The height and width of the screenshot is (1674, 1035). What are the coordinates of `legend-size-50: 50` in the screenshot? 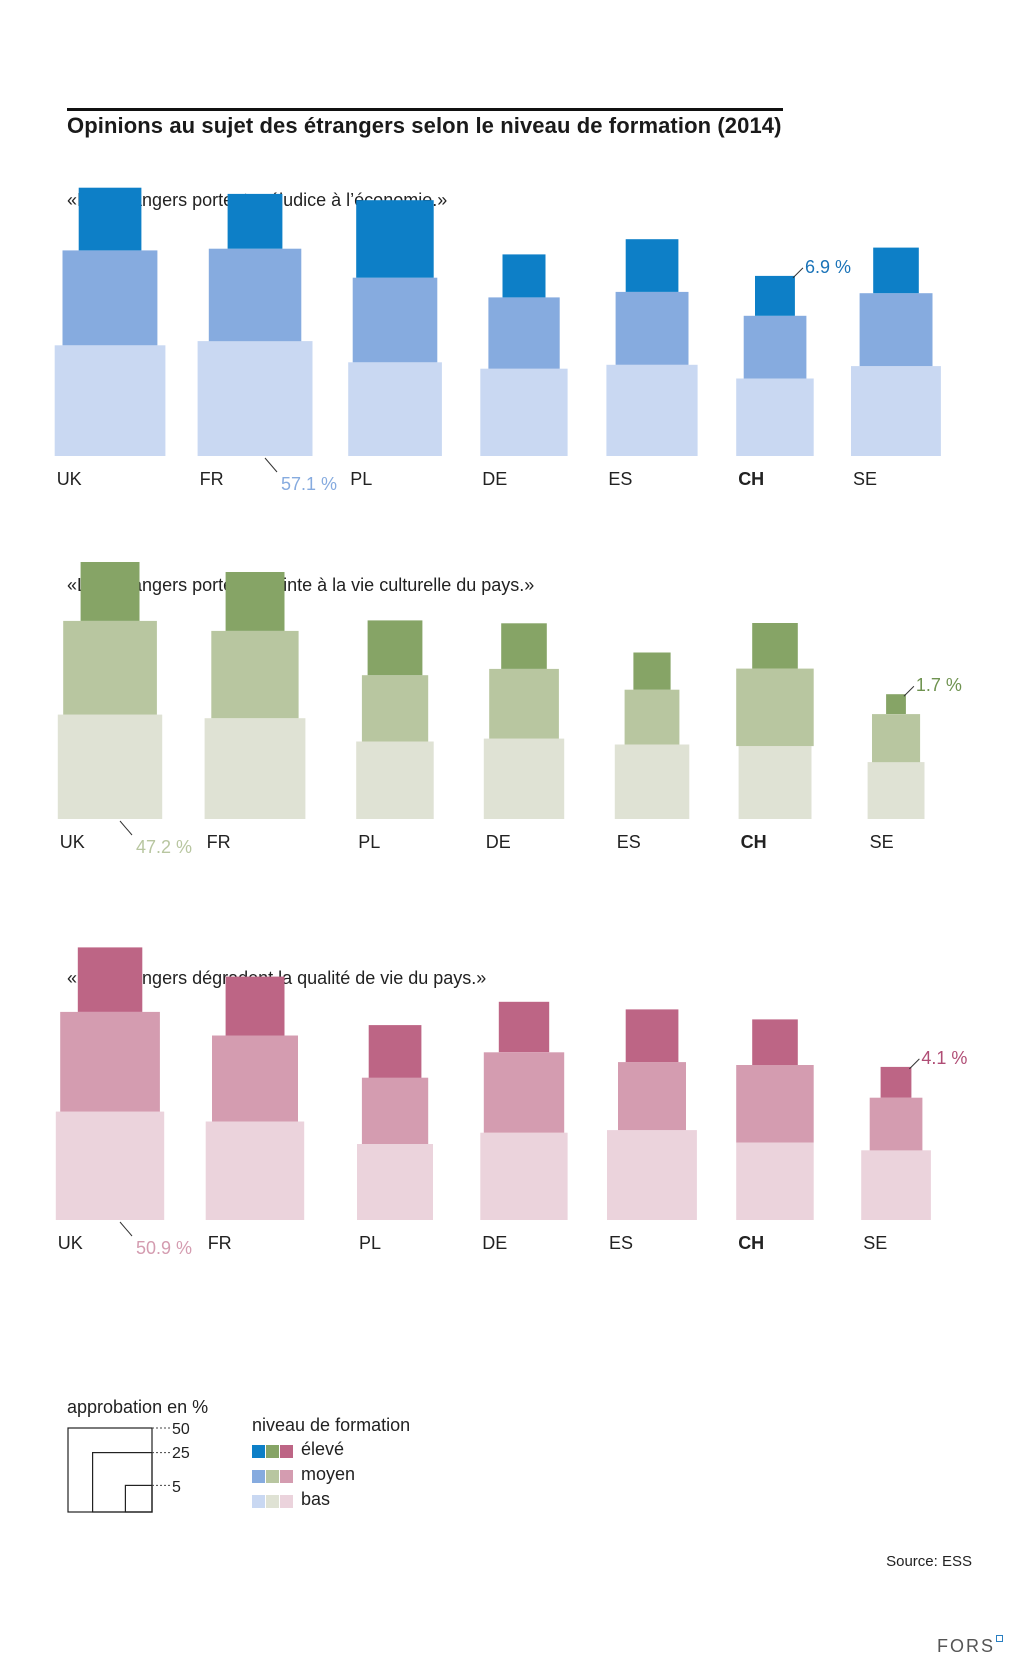 It's located at (181, 1429).